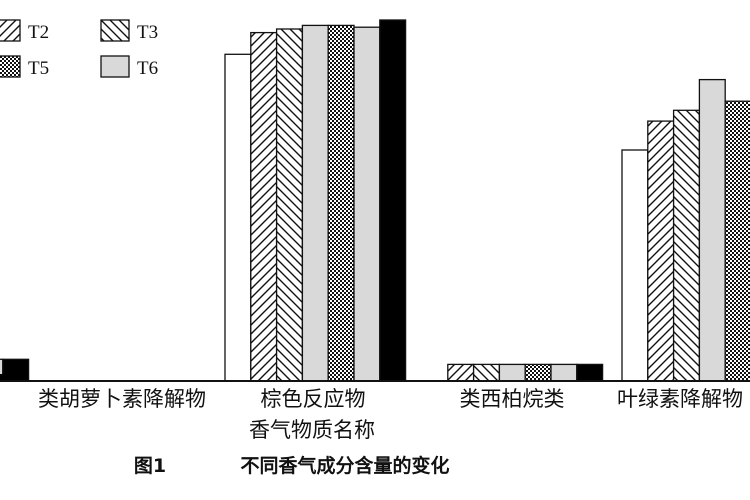  I want to click on legend-swatch-t6, so click(115, 66).